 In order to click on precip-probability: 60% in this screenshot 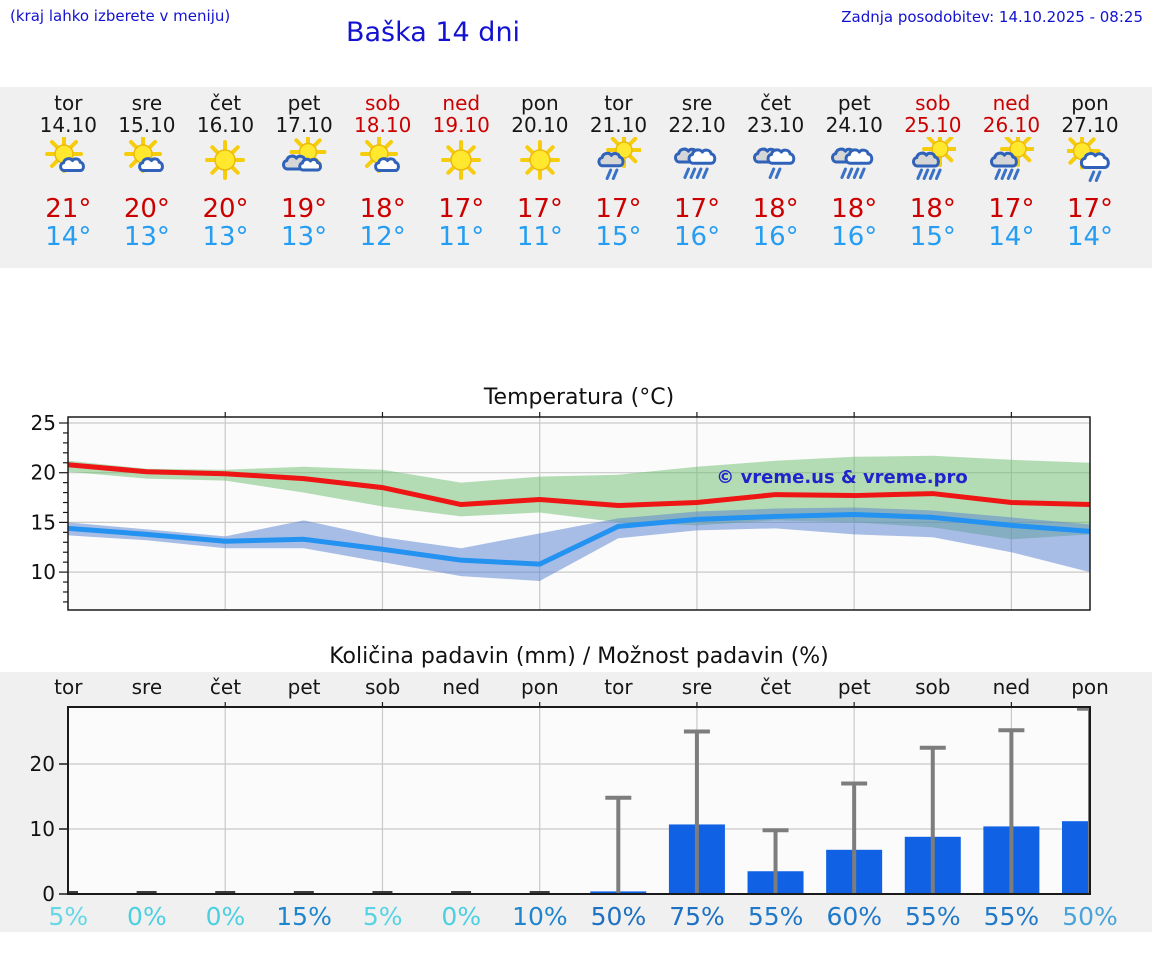, I will do `click(854, 916)`.